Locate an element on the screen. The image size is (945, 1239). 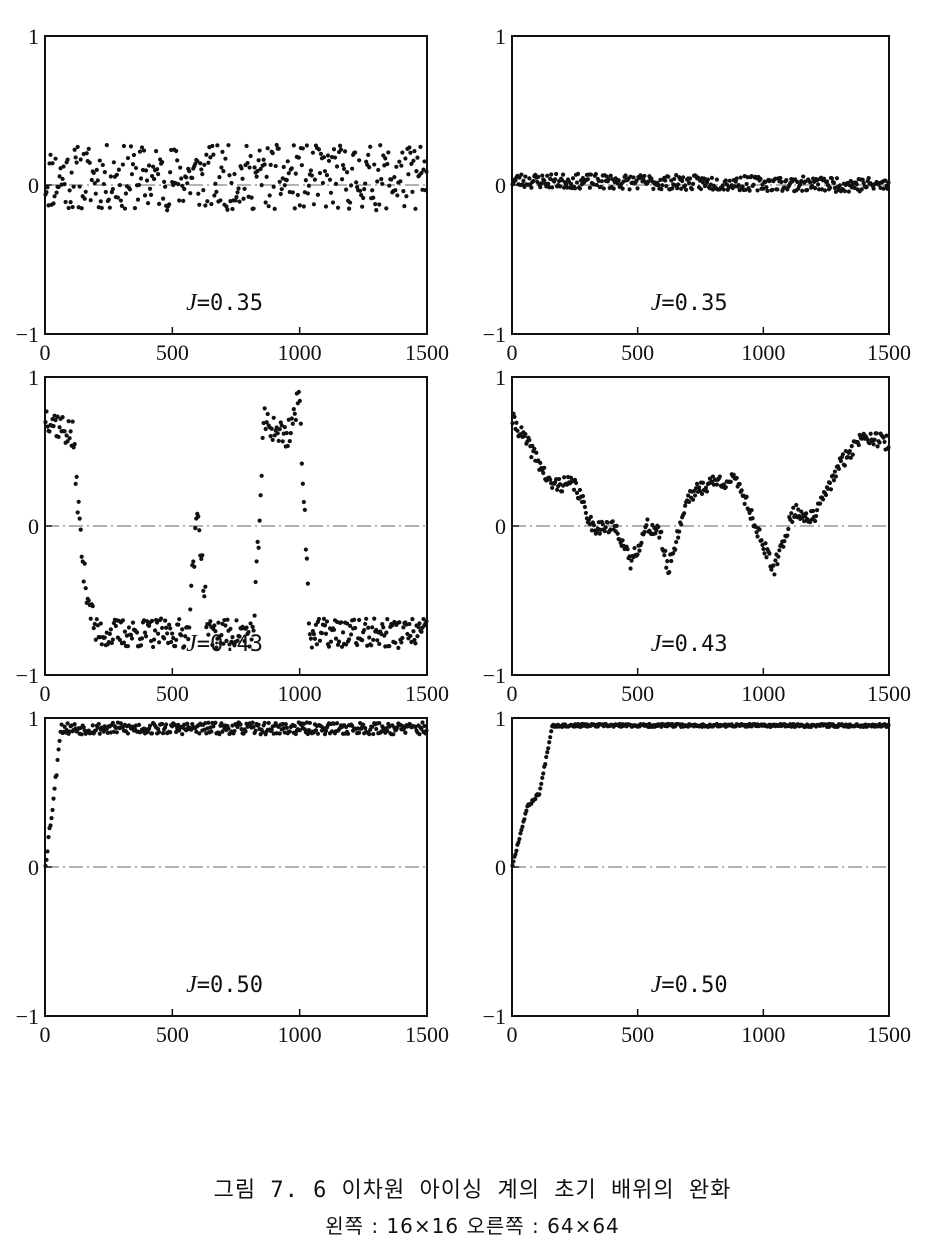
j-value-label: J=0.50 is located at coordinates (224, 985).